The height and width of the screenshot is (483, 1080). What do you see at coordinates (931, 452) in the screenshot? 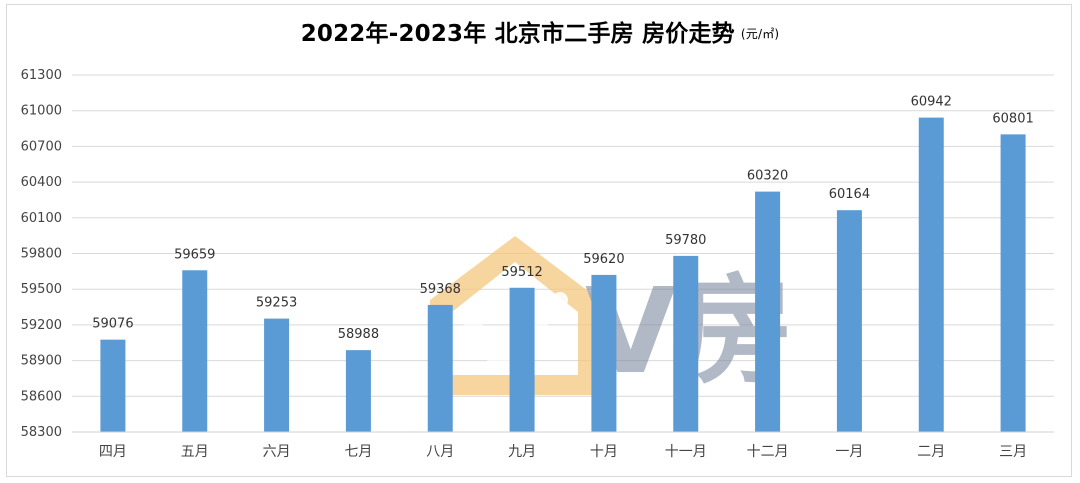
I see `x-category-label: 二月` at bounding box center [931, 452].